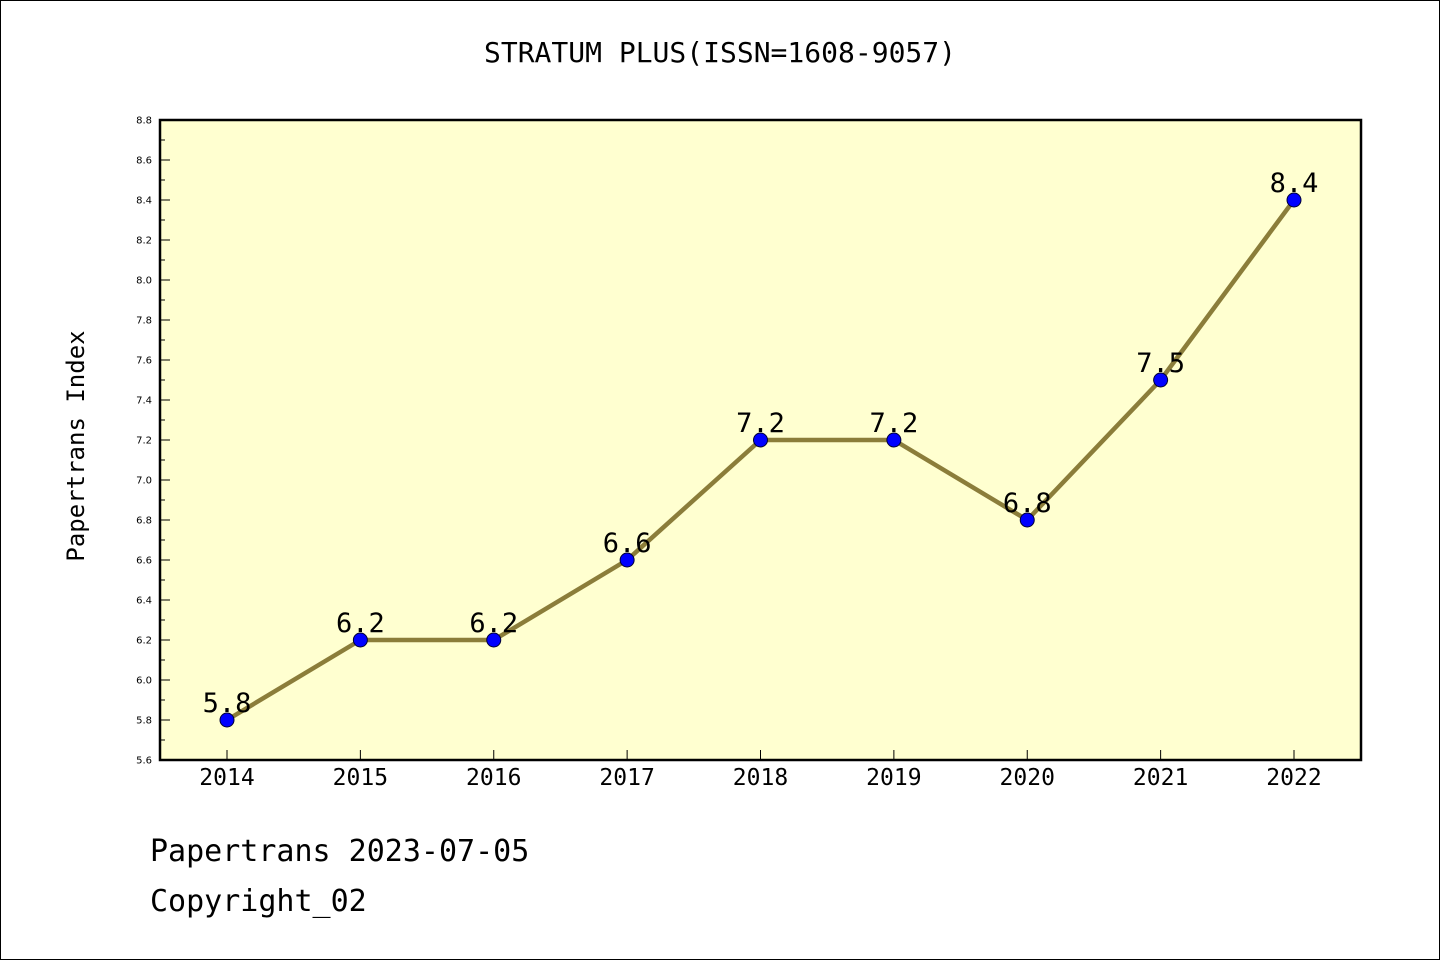 The height and width of the screenshot is (960, 1440). Describe the element at coordinates (893, 778) in the screenshot. I see `x-tick-label: 2019` at that location.